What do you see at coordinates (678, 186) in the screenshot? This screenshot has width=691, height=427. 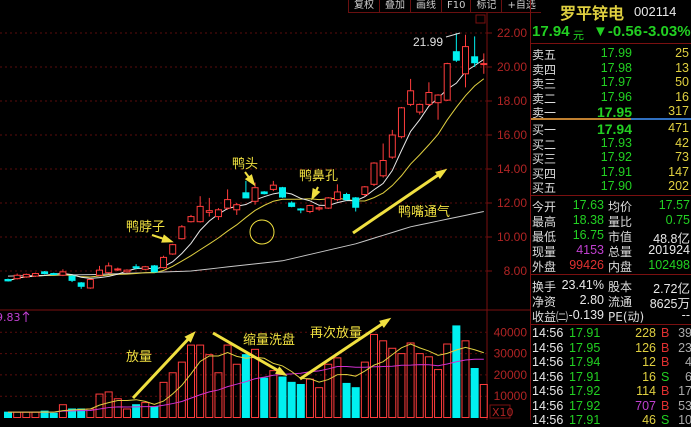 I see `book-qty: 202` at bounding box center [678, 186].